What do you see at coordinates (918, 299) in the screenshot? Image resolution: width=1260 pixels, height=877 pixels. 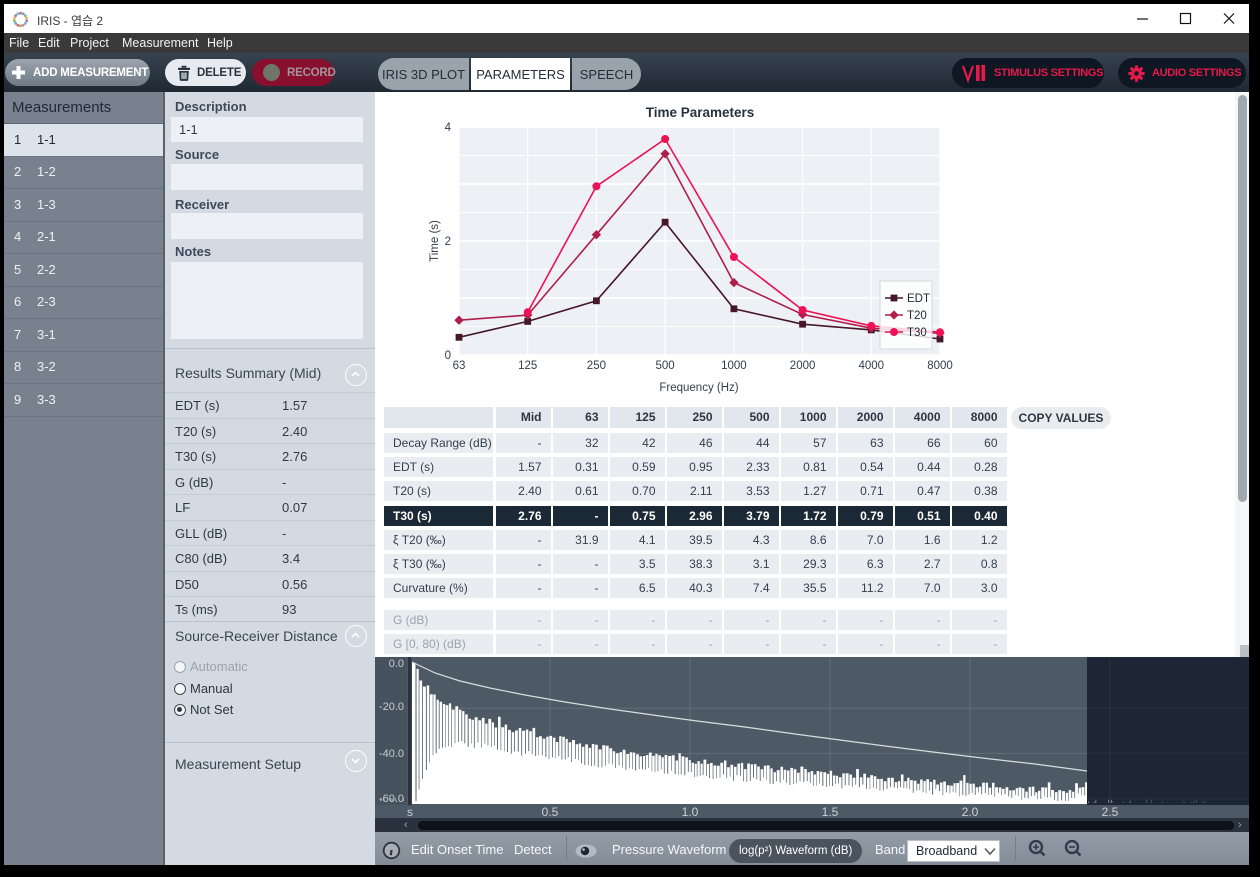 I see `svg-text: EDT` at bounding box center [918, 299].